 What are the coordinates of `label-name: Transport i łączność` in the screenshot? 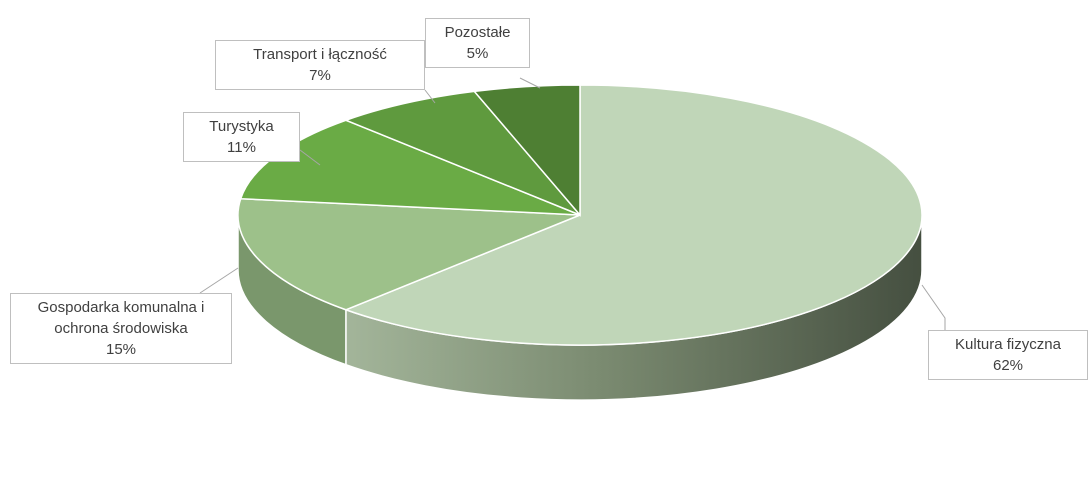 It's located at (320, 54).